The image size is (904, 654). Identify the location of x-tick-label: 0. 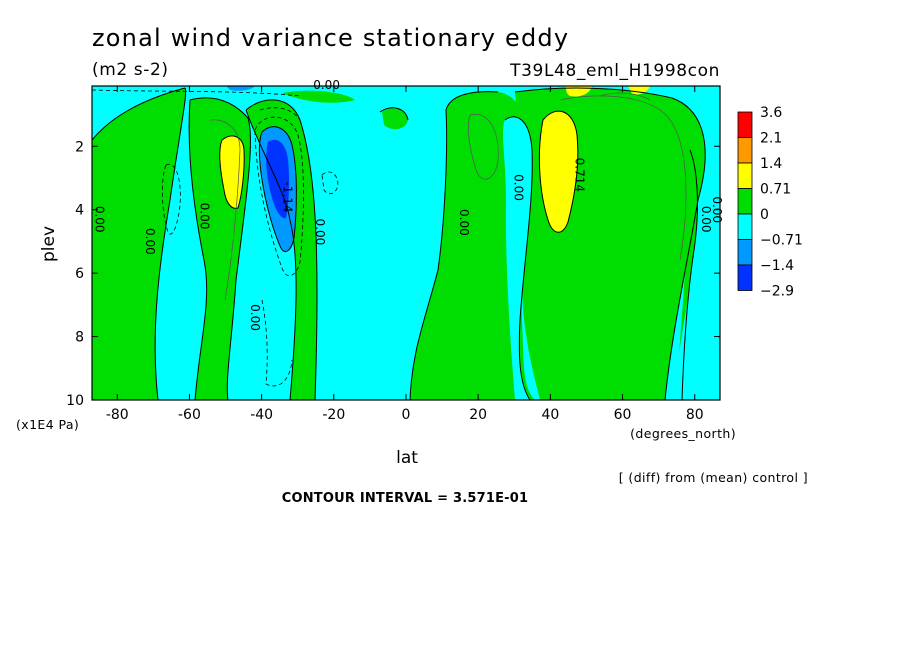
(406, 415).